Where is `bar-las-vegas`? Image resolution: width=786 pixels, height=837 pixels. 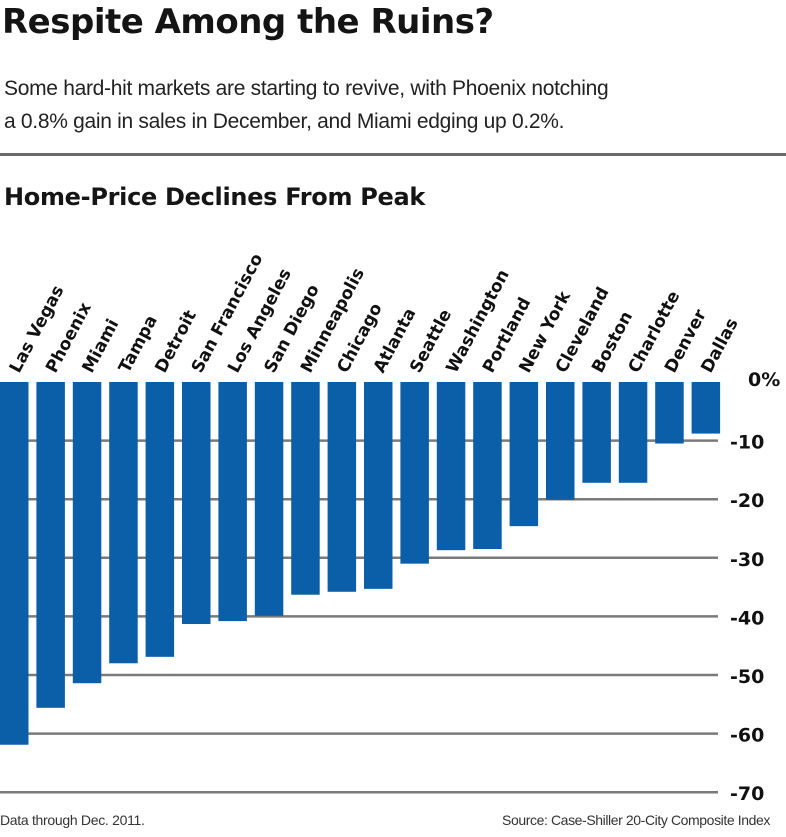 bar-las-vegas is located at coordinates (14, 563).